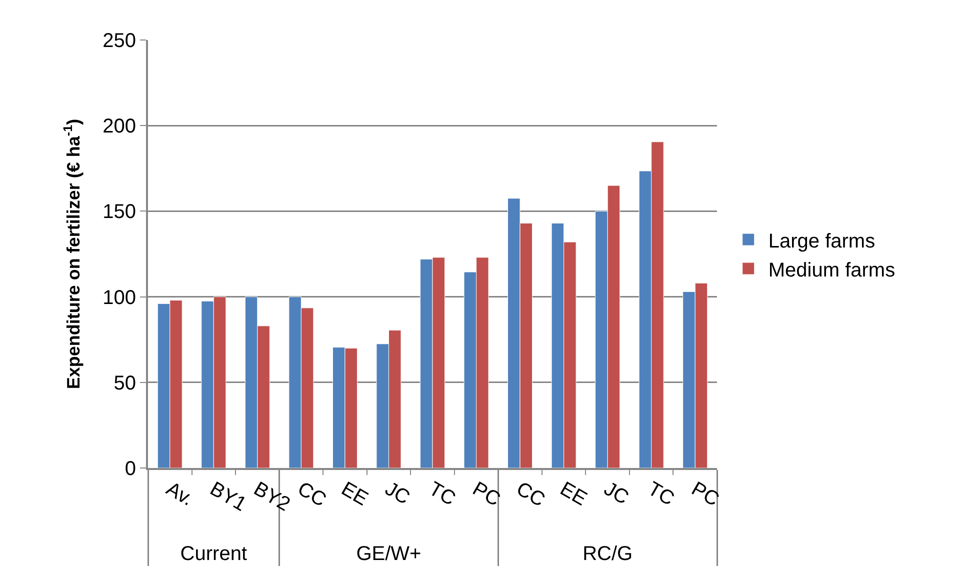 The image size is (957, 578). What do you see at coordinates (119, 297) in the screenshot?
I see `y-tick-label: 100` at bounding box center [119, 297].